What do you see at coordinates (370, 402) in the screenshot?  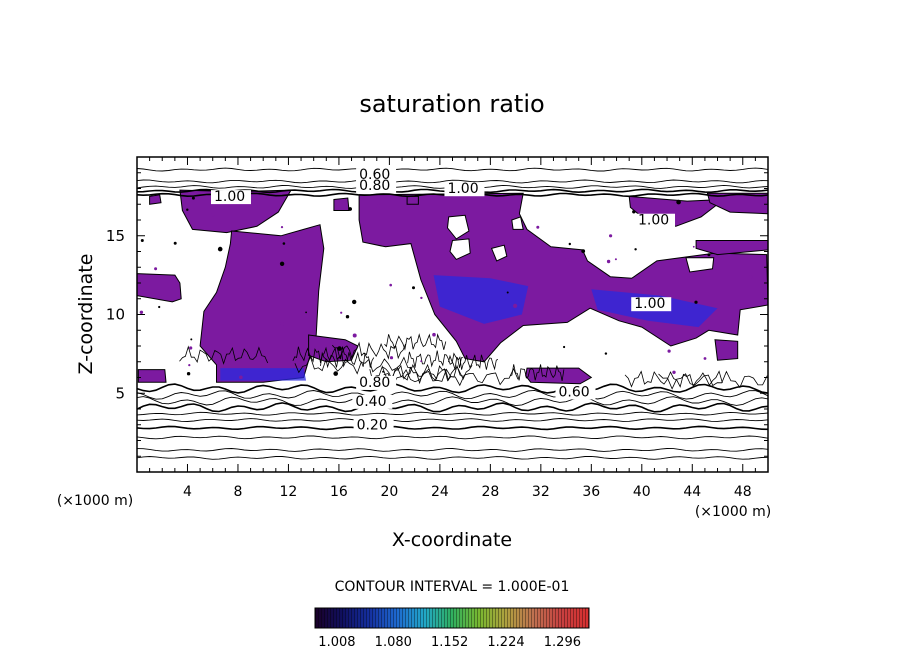 I see `contour-label: 0.40` at bounding box center [370, 402].